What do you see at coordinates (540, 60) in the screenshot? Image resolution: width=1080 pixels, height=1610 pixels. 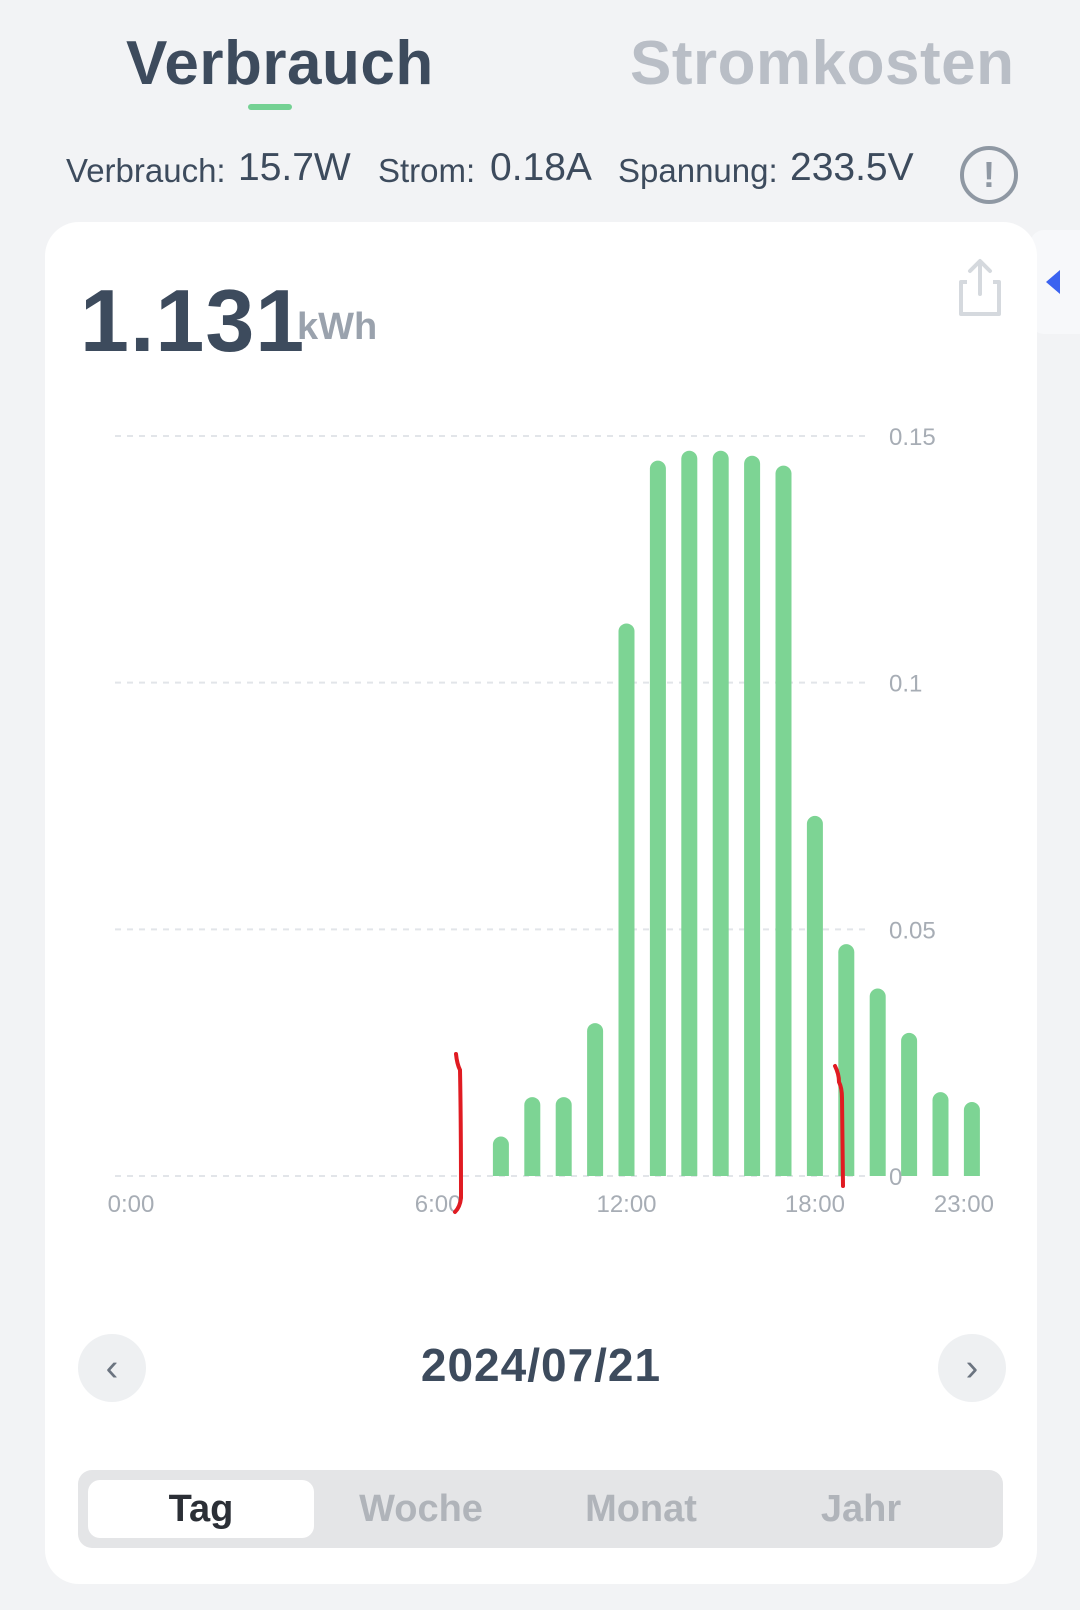 I see `top-tabs: Verbrauch Stromkosten` at bounding box center [540, 60].